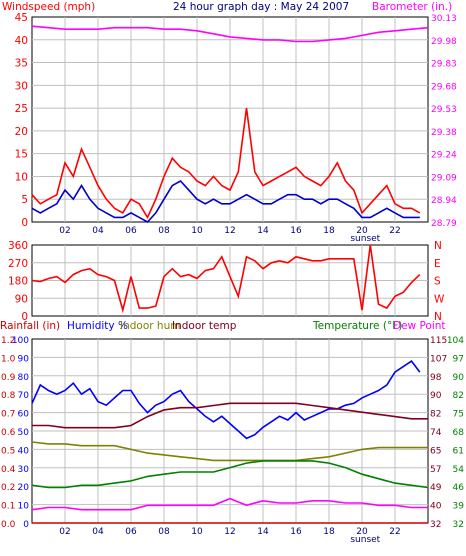 This screenshot has height=556, width=466. What do you see at coordinates (458, 451) in the screenshot?
I see `temperature-tick-label: 61` at bounding box center [458, 451].